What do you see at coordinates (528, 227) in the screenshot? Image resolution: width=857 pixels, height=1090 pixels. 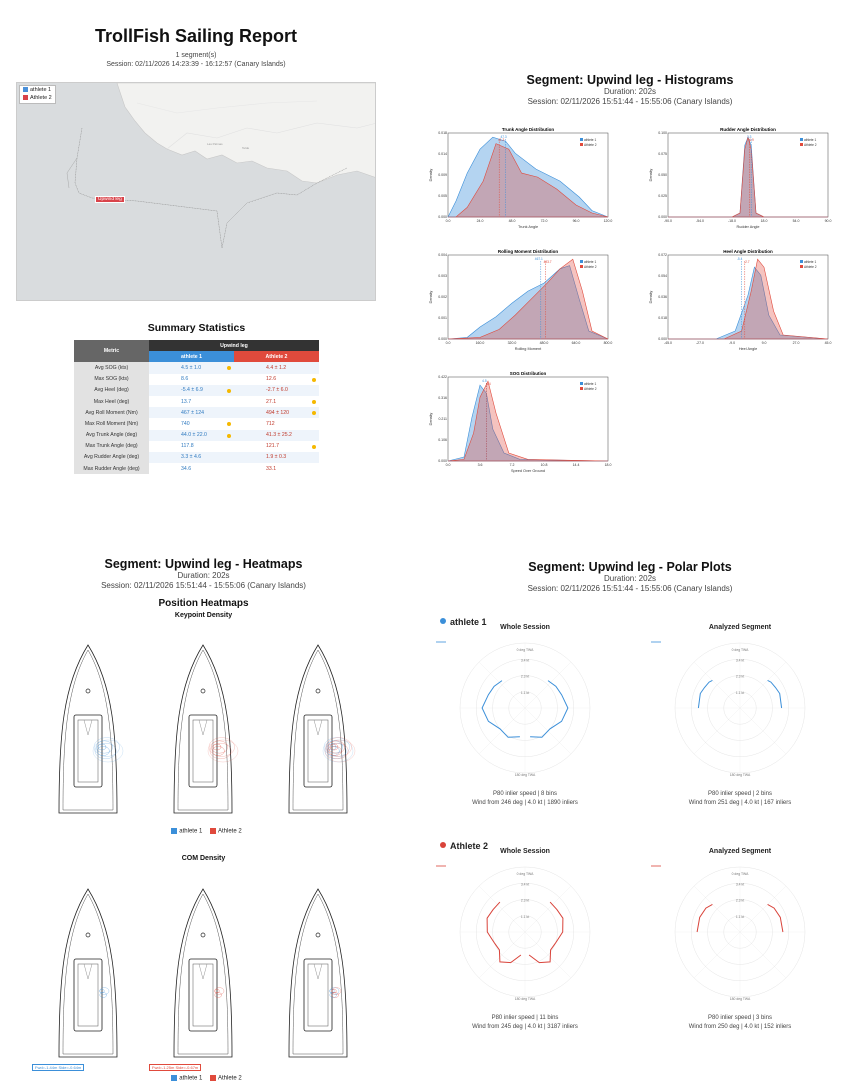 I see `x-axis-label: Trunk Angle` at bounding box center [528, 227].